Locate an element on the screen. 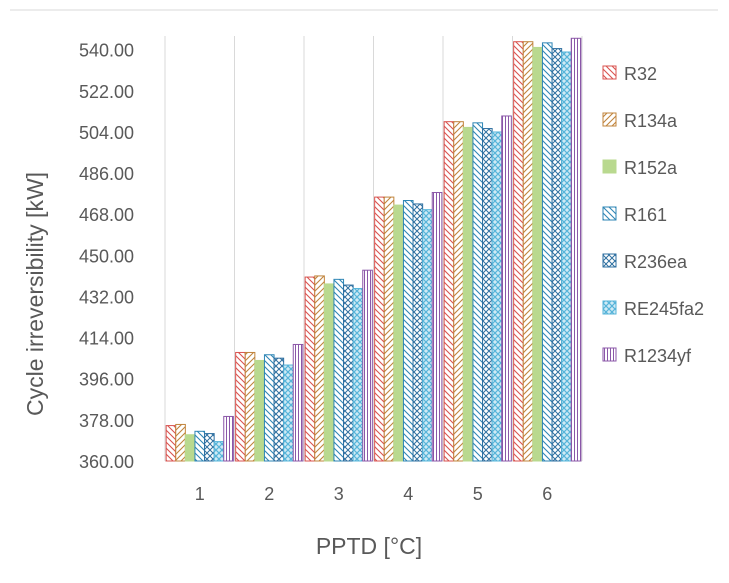 Image resolution: width=729 pixels, height=583 pixels. y-tick-label: 414.00 is located at coordinates (106, 339).